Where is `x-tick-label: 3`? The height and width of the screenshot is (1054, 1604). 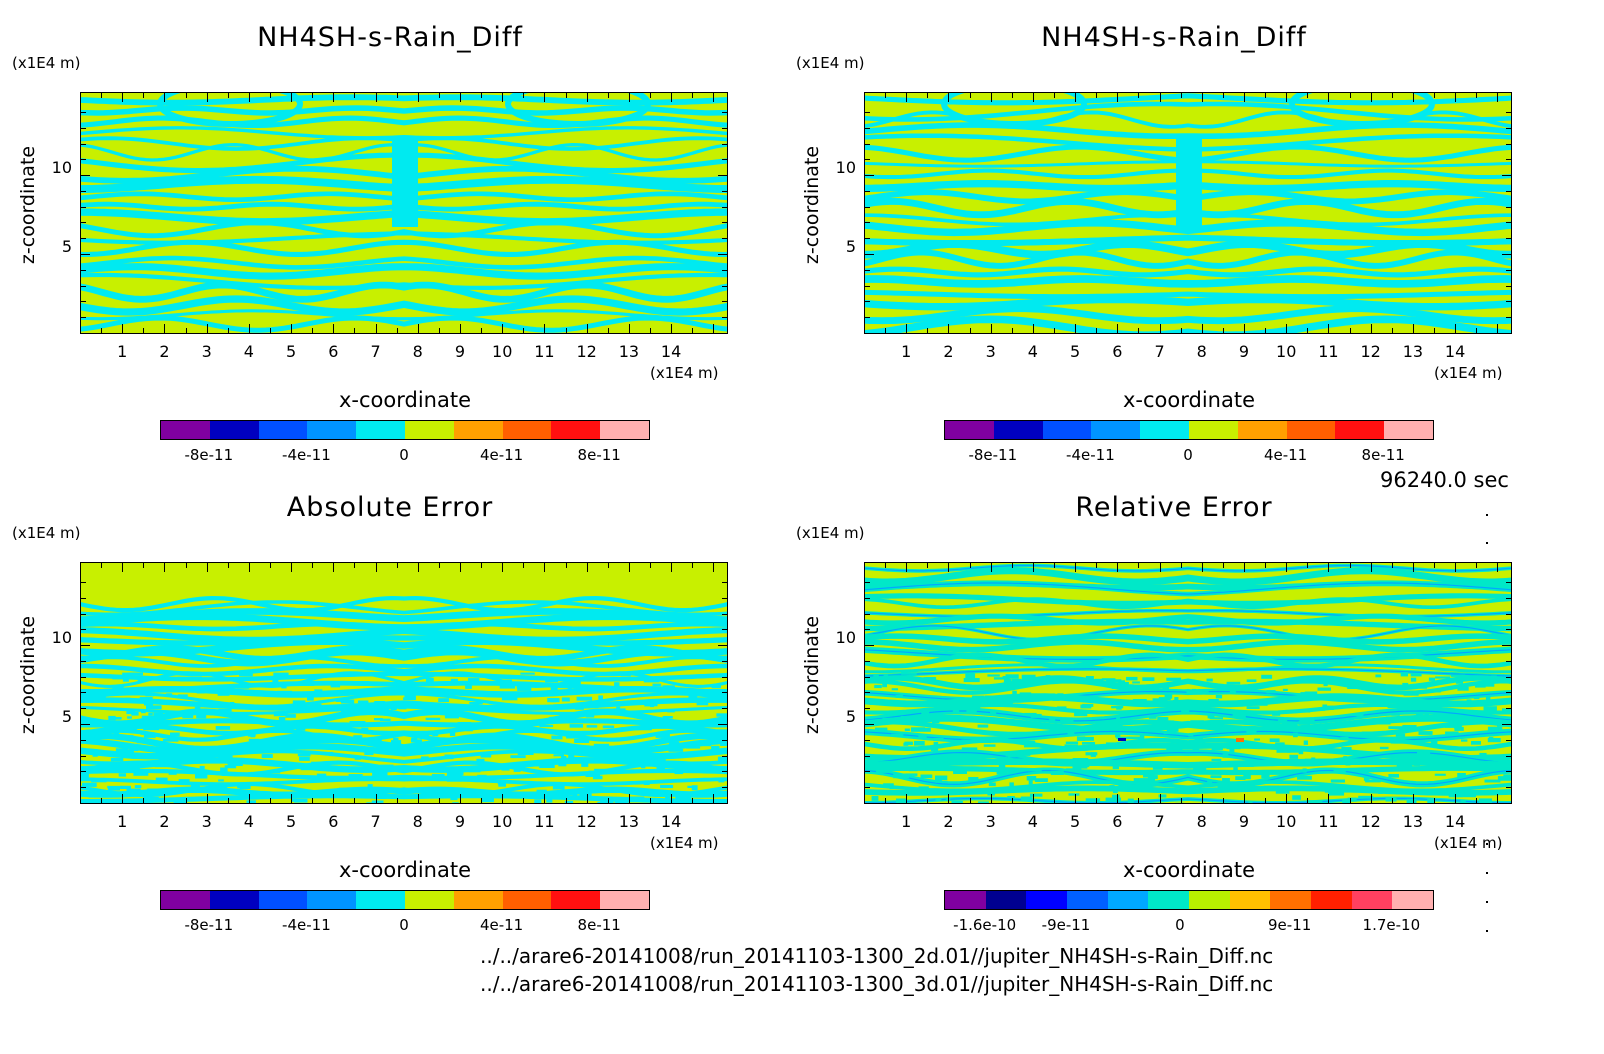
x-tick-label: 3 is located at coordinates (206, 351).